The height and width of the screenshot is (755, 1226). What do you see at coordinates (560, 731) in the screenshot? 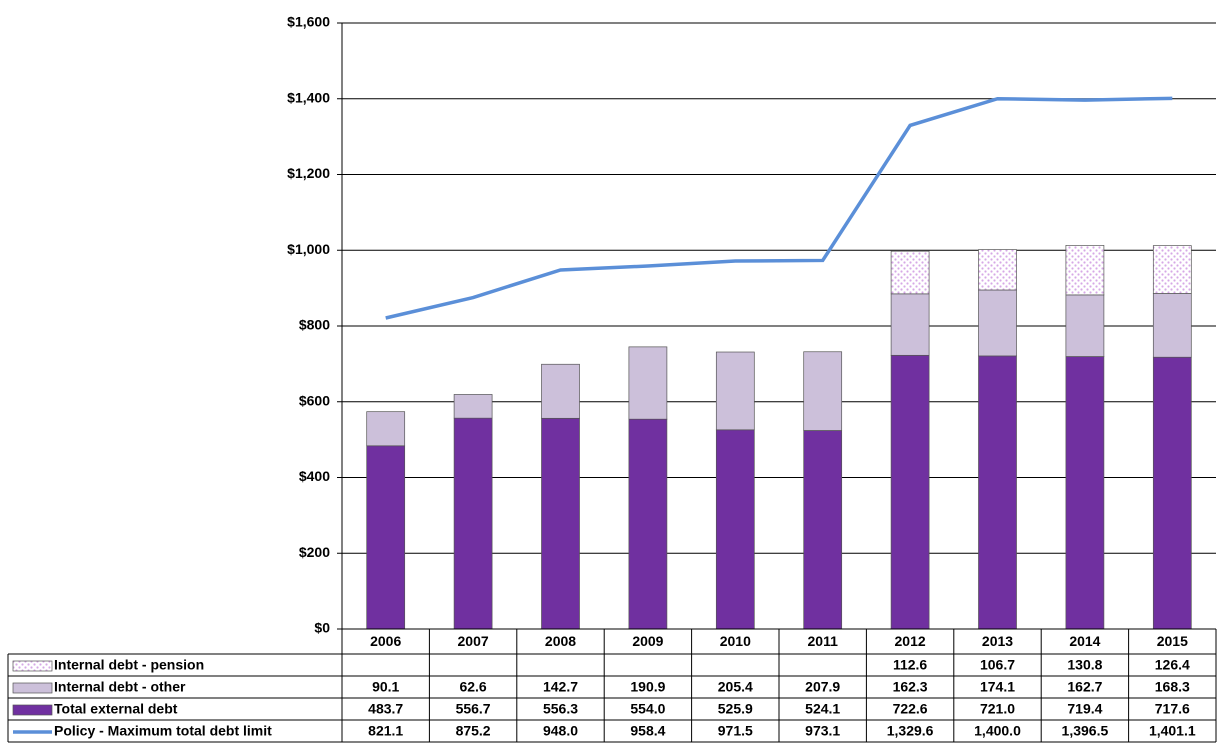
I see `table-value: 948.0` at bounding box center [560, 731].